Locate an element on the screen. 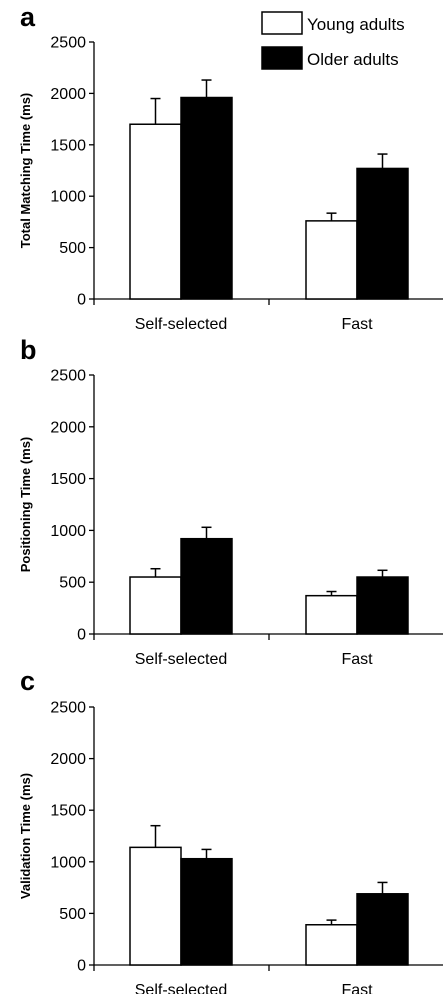 Image resolution: width=444 pixels, height=994 pixels. y-axis-label: Validation Time (ms) is located at coordinates (25, 836).